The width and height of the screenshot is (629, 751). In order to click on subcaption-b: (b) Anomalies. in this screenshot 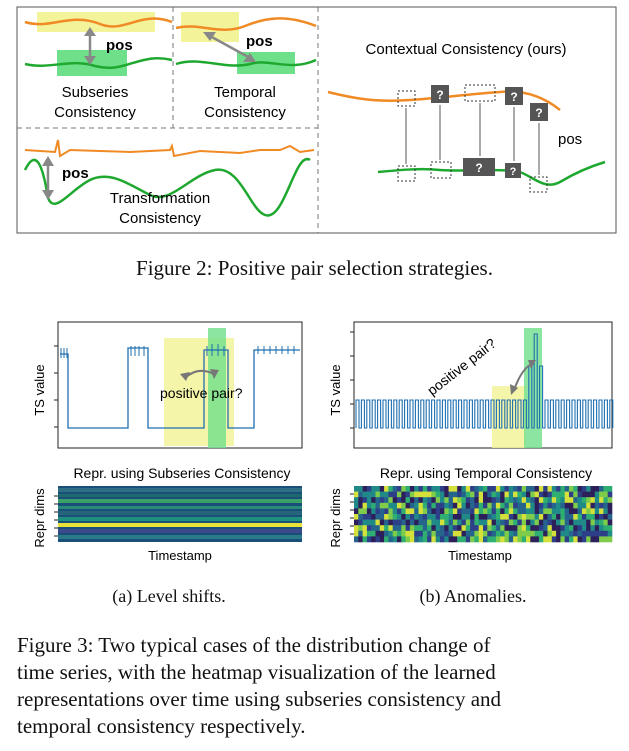, I will do `click(473, 596)`.